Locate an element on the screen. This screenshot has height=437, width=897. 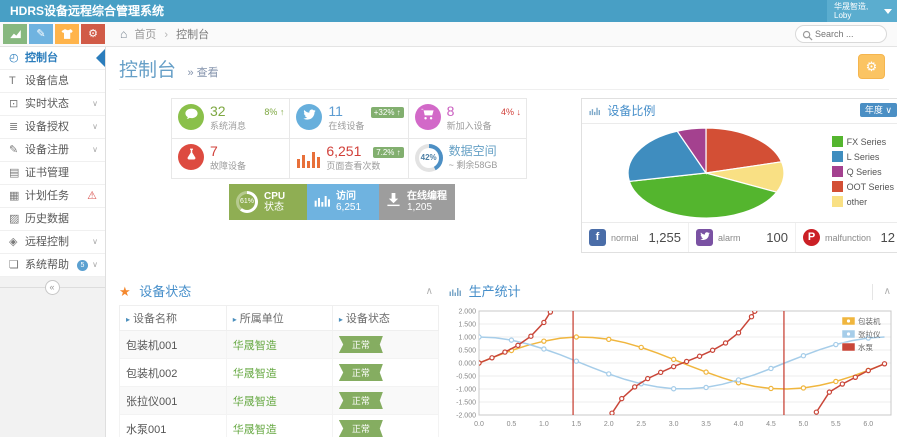
table-row: 包装机002 华晟智造 正常 is located at coordinates (279, 372).